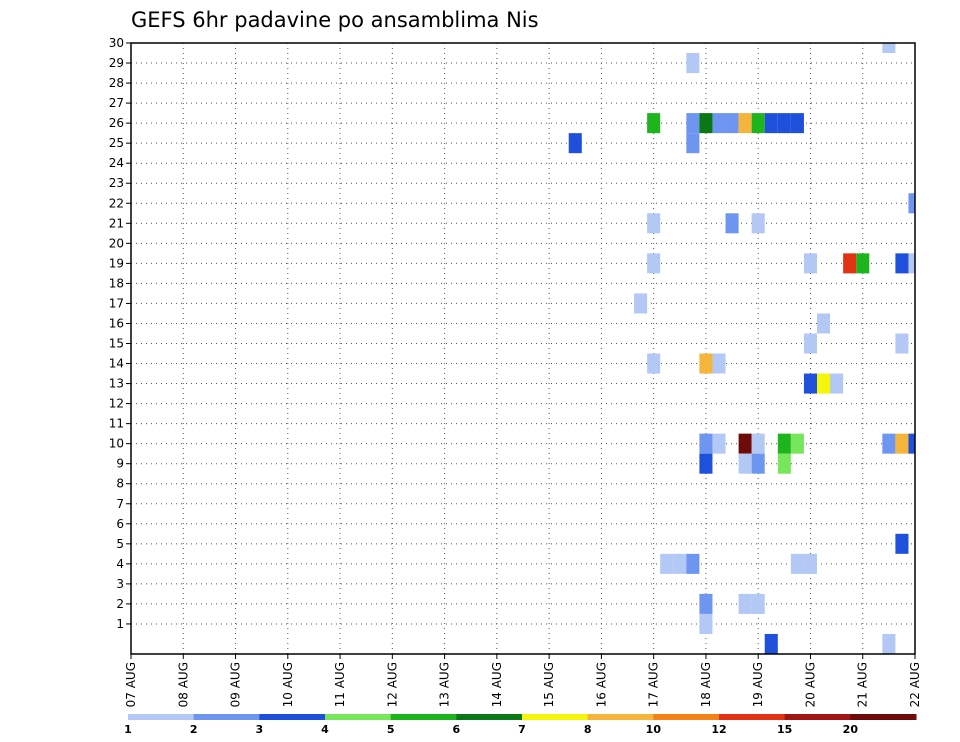 The height and width of the screenshot is (742, 960). Describe the element at coordinates (120, 524) in the screenshot. I see `y-tick-label: 6` at that location.